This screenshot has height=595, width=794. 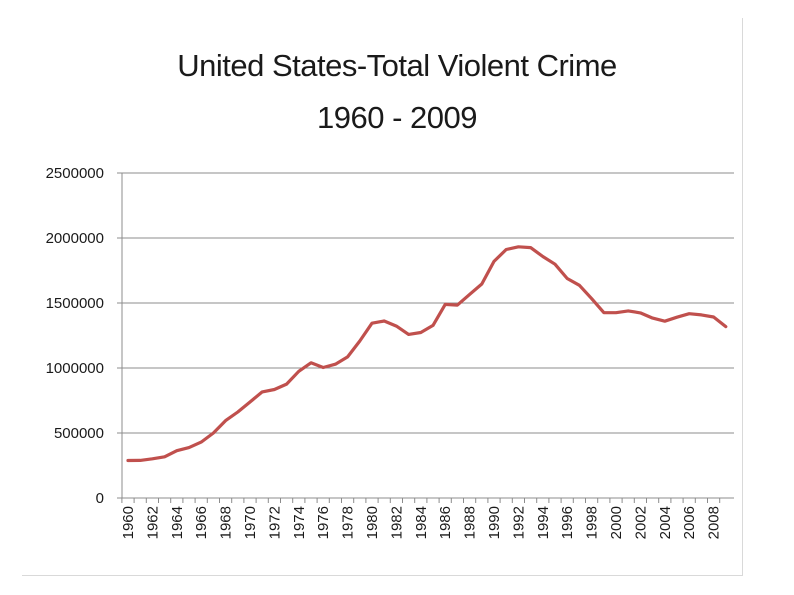 What do you see at coordinates (250, 522) in the screenshot?
I see `x-tick-label: 1970` at bounding box center [250, 522].